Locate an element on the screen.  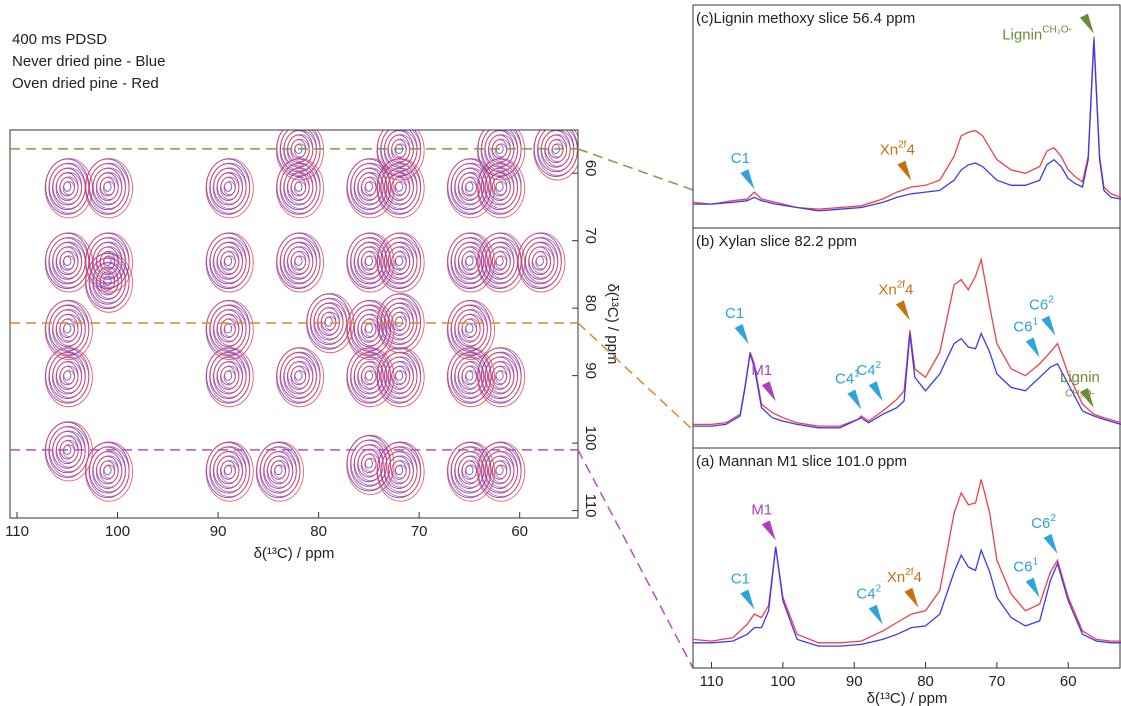
panel-frame is located at coordinates (906, 558).